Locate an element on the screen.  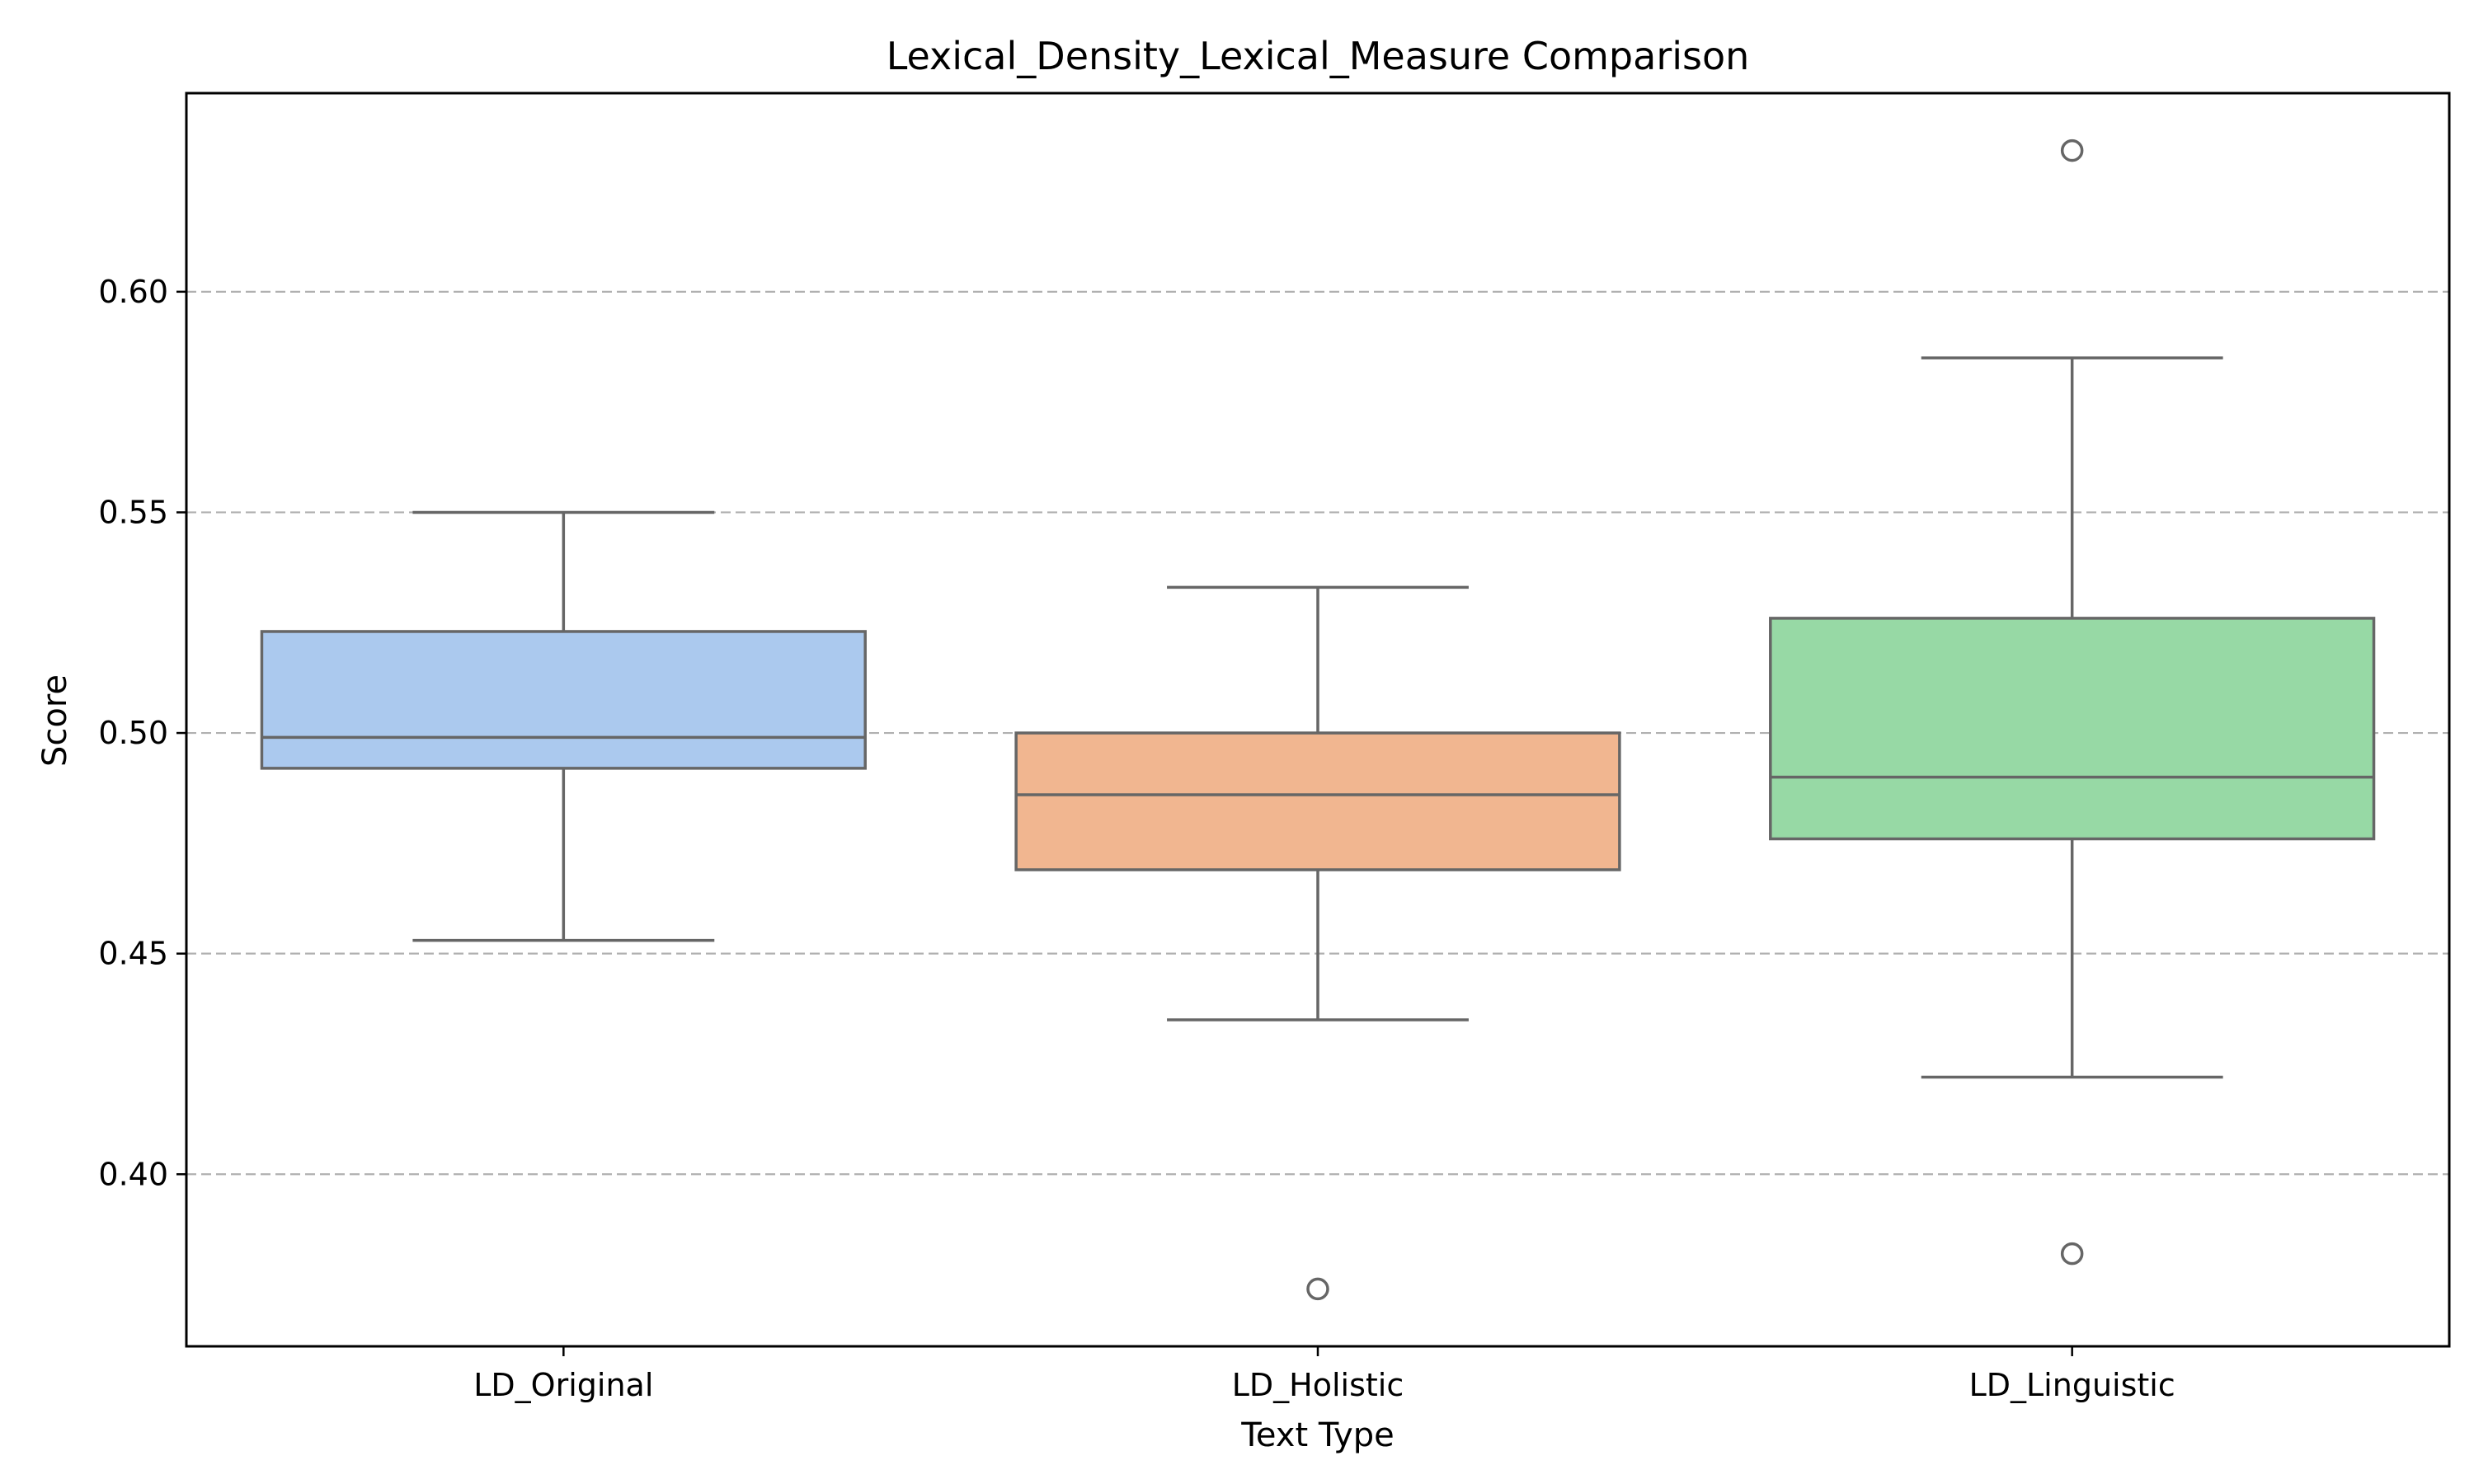
y-tick-label: 0.60 is located at coordinates (133, 292).